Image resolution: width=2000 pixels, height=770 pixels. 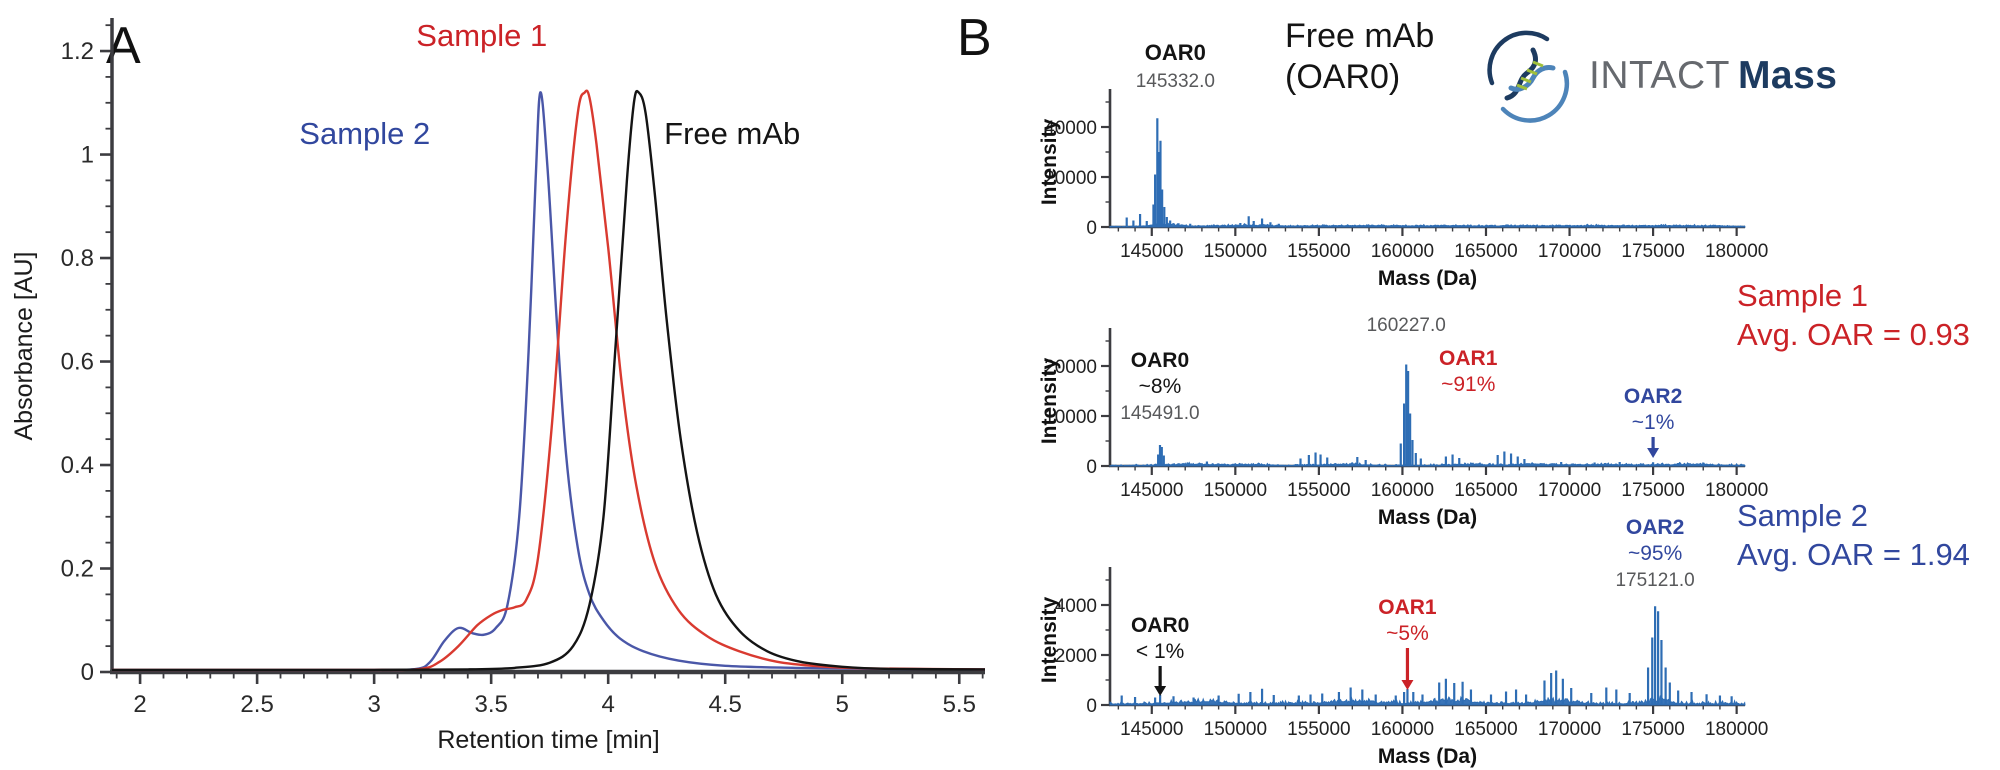 I want to click on svg-text: 2, so click(x=139, y=704).